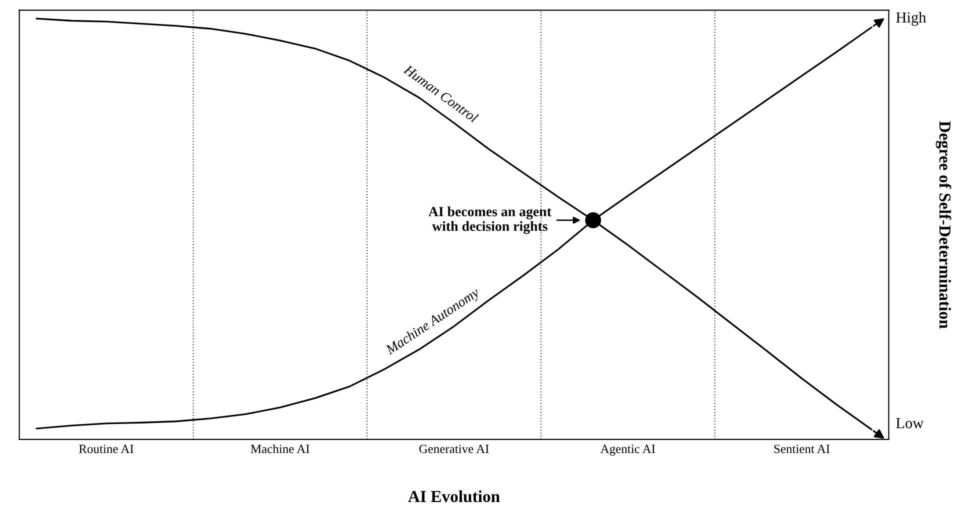 The image size is (966, 511). I want to click on x-axis-title: AI Evolution, so click(454, 496).